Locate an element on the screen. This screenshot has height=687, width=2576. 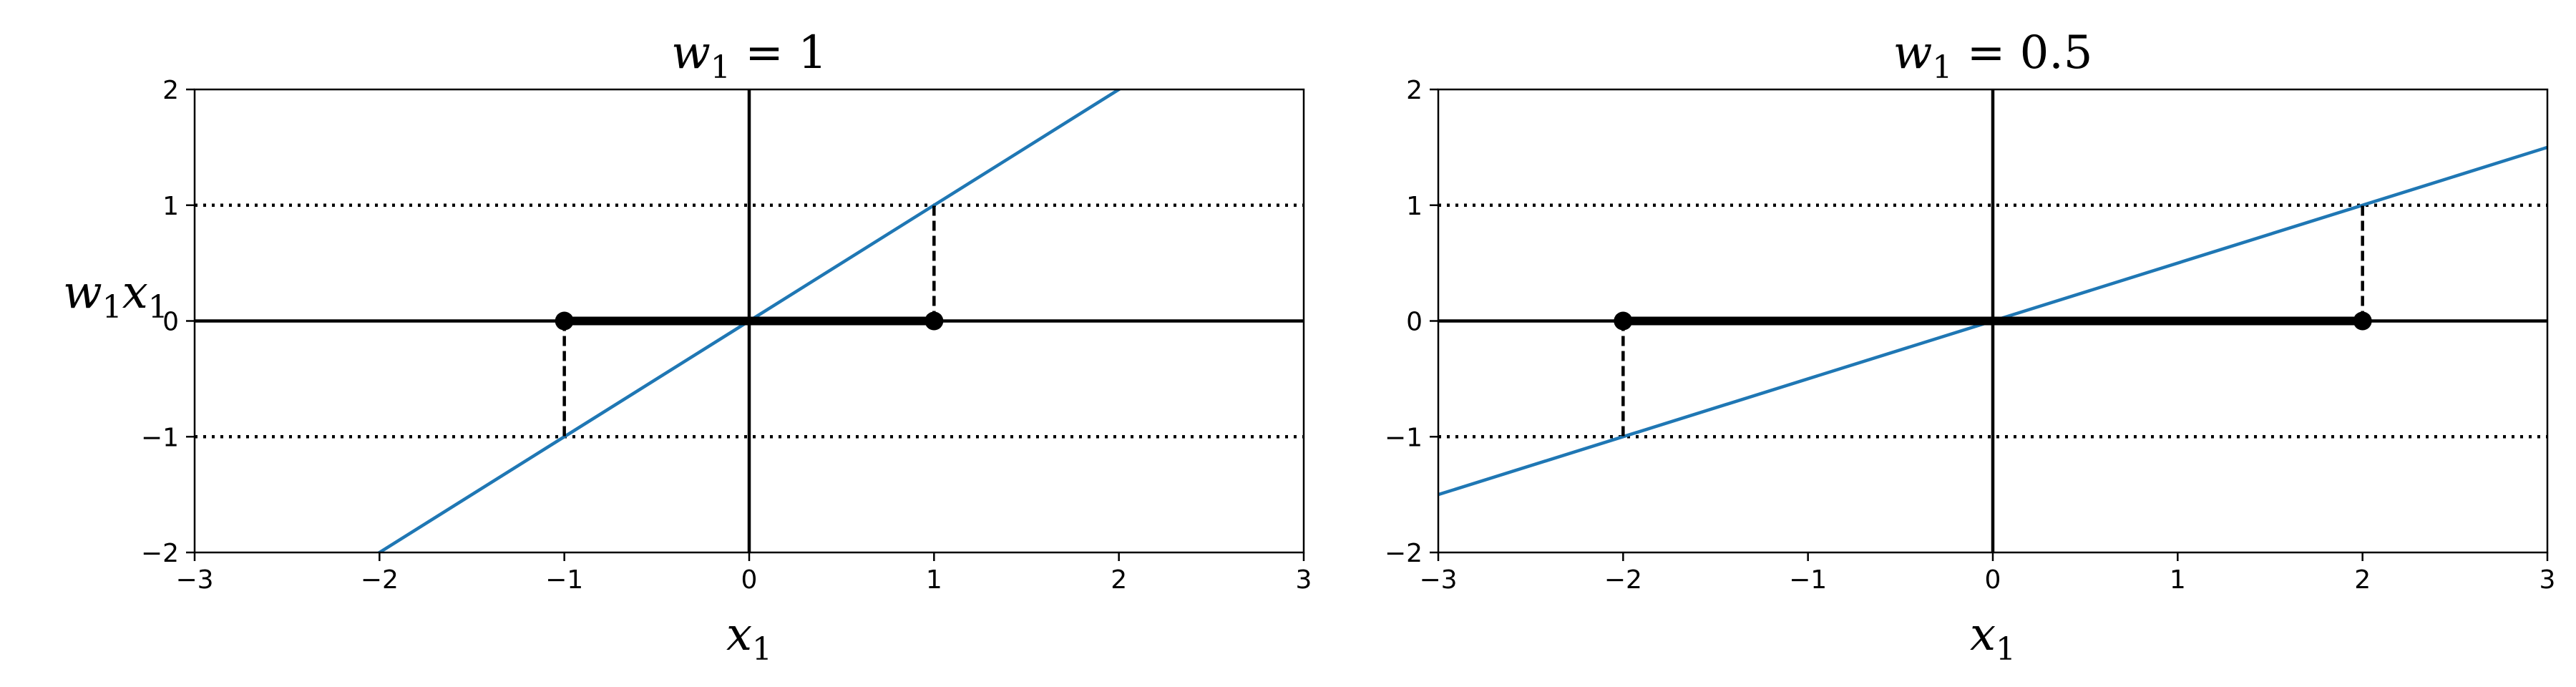
y-axis-label-part-3: 1 is located at coordinates (158, 307).